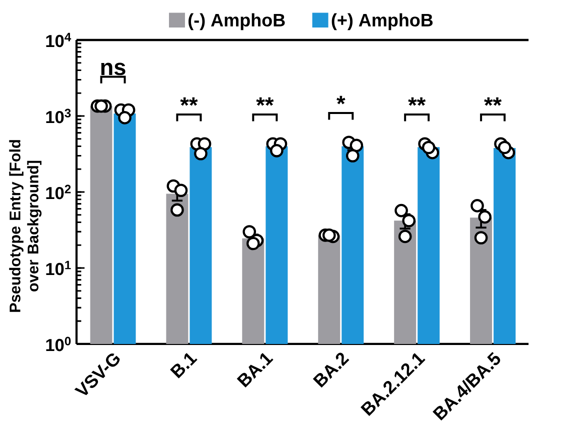 Image resolution: width=569 pixels, height=446 pixels. I want to click on annotation: *, so click(341, 100).